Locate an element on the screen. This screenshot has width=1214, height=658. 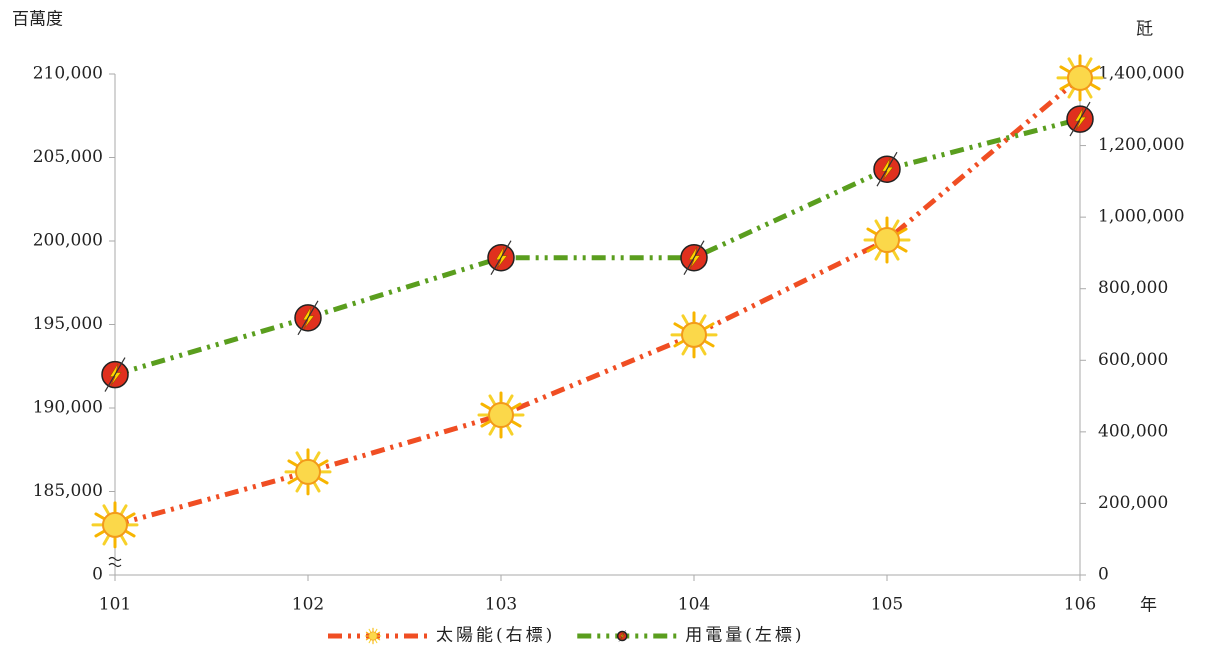
y2-tick-label: 800,000 is located at coordinates (1133, 288).